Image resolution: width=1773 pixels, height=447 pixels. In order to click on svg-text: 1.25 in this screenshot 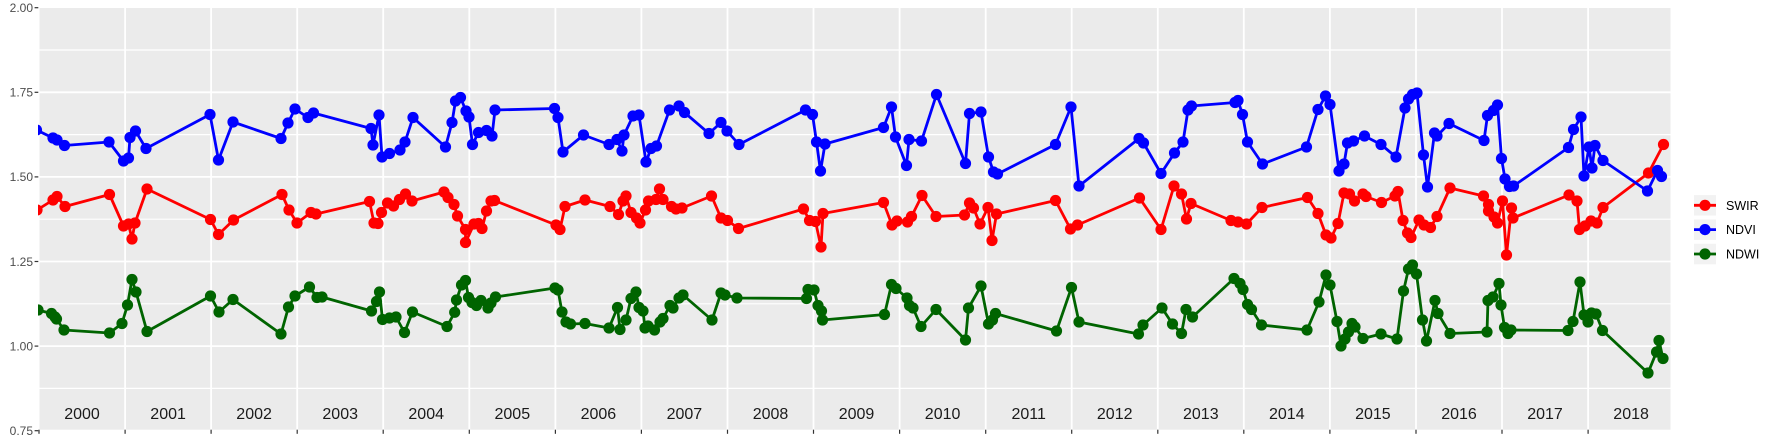, I will do `click(22, 262)`.